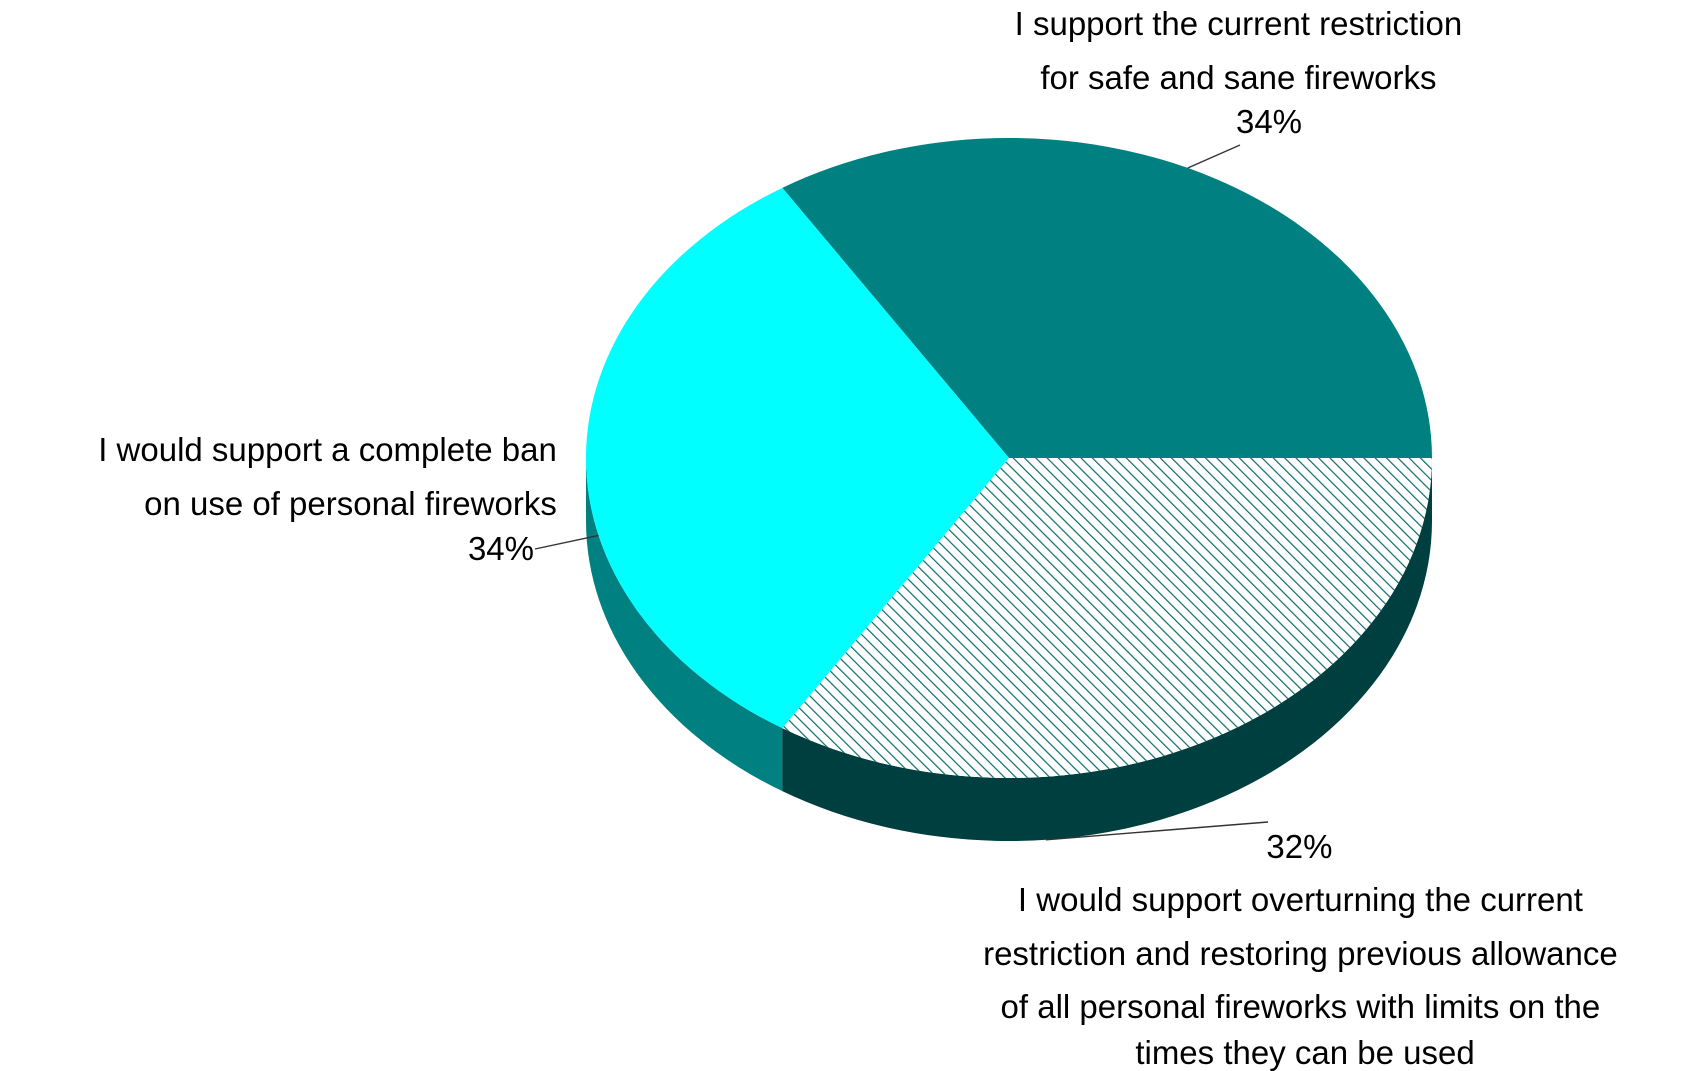 The height and width of the screenshot is (1071, 1691). I want to click on slice-label-line: I would support overturning the current, so click(1300, 899).